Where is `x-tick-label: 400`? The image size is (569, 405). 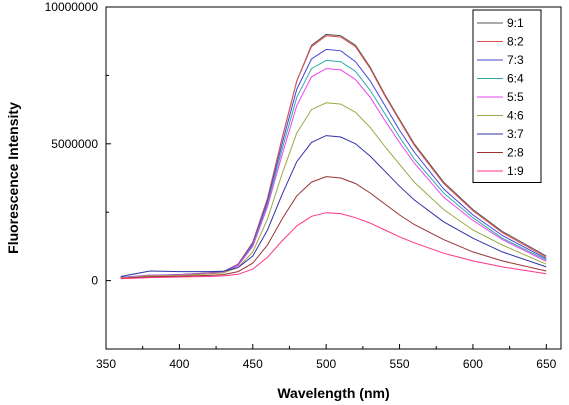 x-tick-label: 400 is located at coordinates (179, 364).